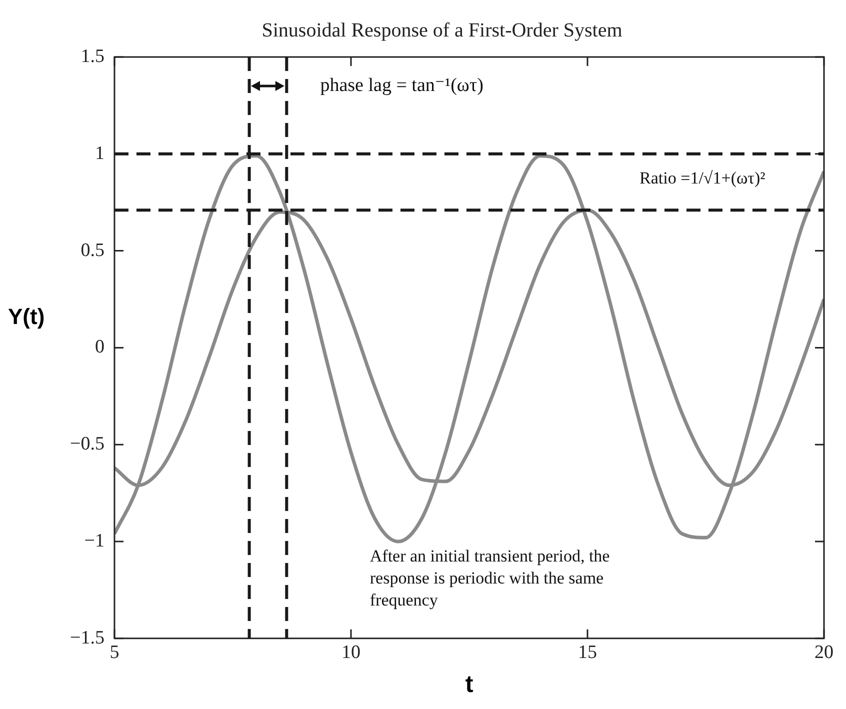 Image resolution: width=846 pixels, height=709 pixels. I want to click on annotation: Ratio =1/√1+(ωτ)², so click(703, 178).